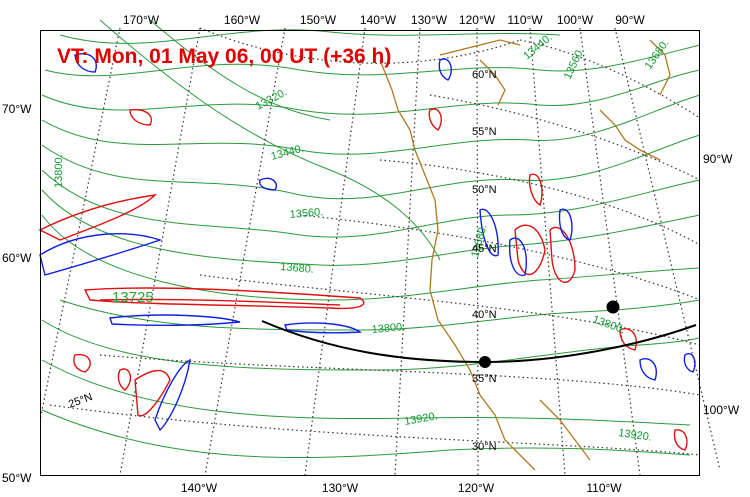 The image size is (750, 497). What do you see at coordinates (484, 315) in the screenshot?
I see `lat-label: 40°N` at bounding box center [484, 315].